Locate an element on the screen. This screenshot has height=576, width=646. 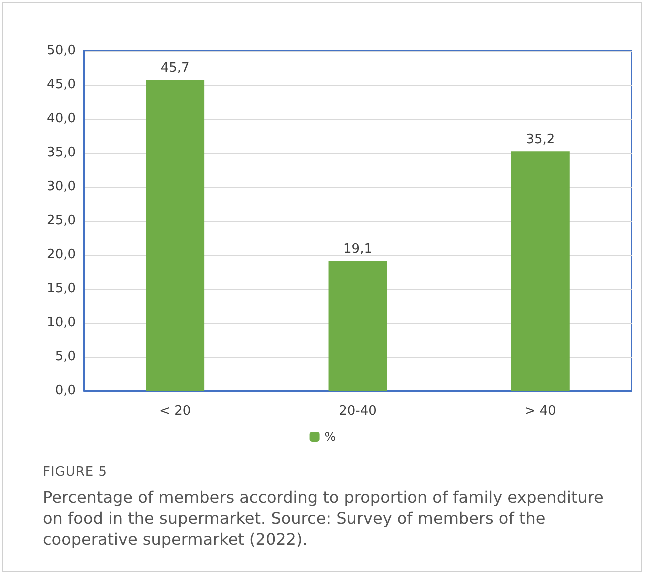
x-tick-label: > 40 is located at coordinates (540, 411).